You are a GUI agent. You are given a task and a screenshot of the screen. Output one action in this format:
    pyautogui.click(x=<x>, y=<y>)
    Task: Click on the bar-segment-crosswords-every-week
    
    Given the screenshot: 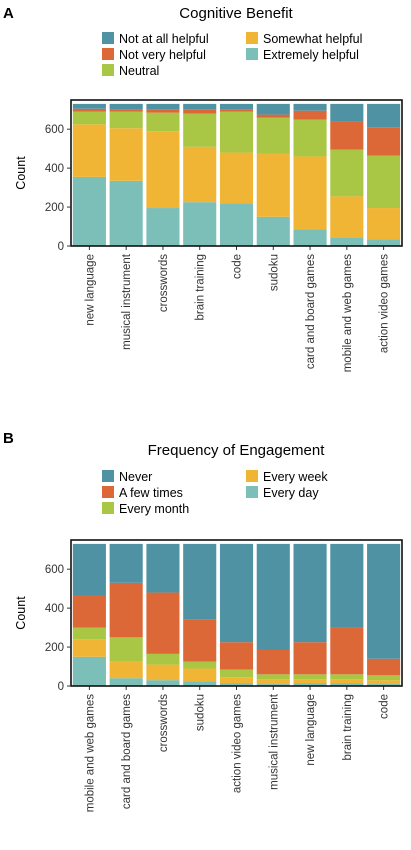 What is the action you would take?
    pyautogui.click(x=163, y=672)
    